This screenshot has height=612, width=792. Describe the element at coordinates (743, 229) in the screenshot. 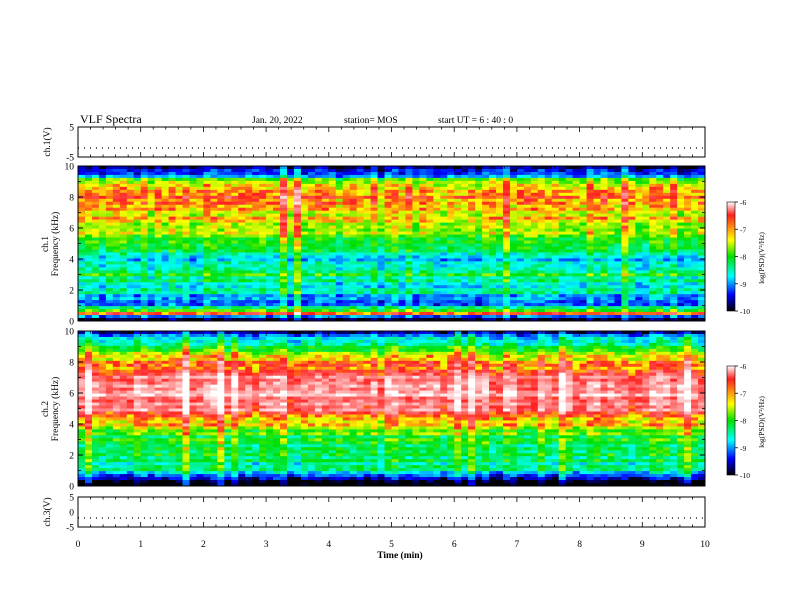

I see `colorbar-tick-label: -7` at that location.